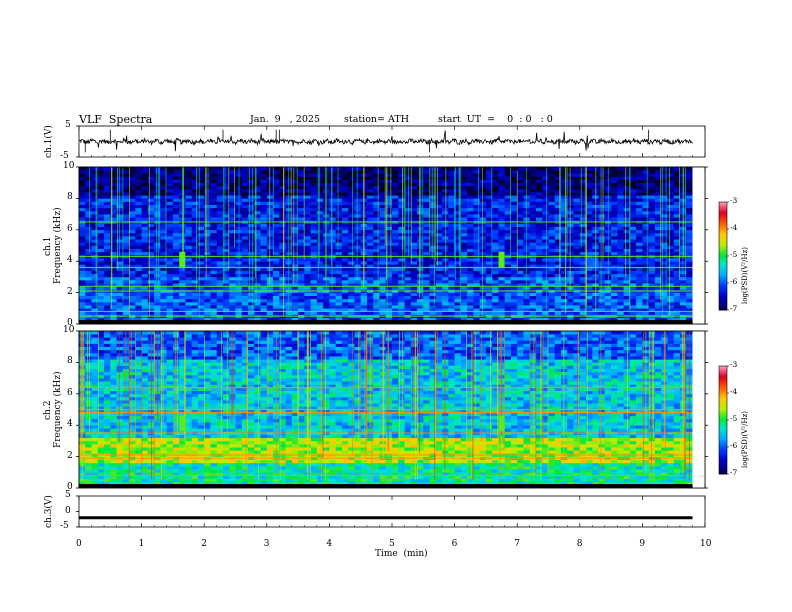 The height and width of the screenshot is (612, 792). What do you see at coordinates (706, 544) in the screenshot?
I see `x-tick-label: 10` at bounding box center [706, 544].